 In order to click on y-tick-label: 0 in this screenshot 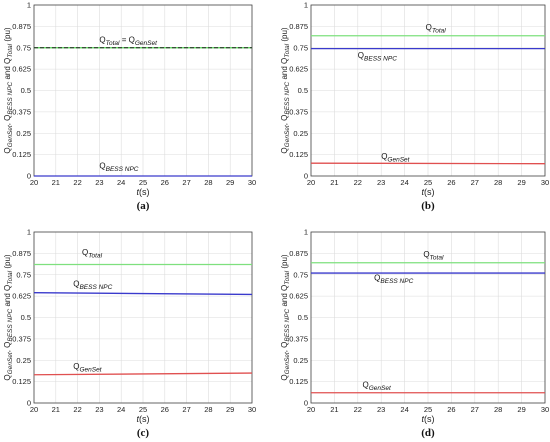, I will do `click(29, 176)`.